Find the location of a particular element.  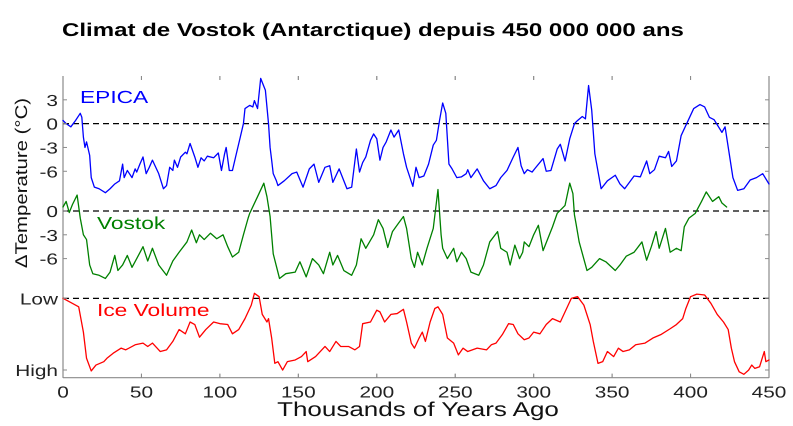

y-tick-label: 3 is located at coordinates (52, 99).